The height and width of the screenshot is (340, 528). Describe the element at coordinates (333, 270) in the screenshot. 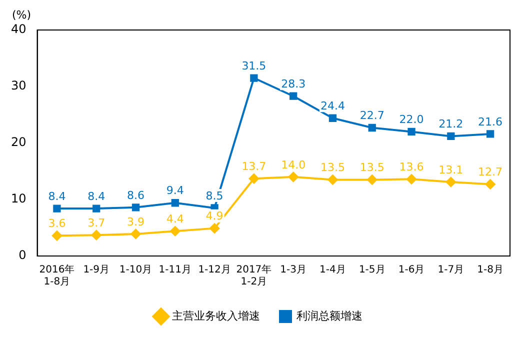

I see `x-tick-label: 1-4月` at that location.